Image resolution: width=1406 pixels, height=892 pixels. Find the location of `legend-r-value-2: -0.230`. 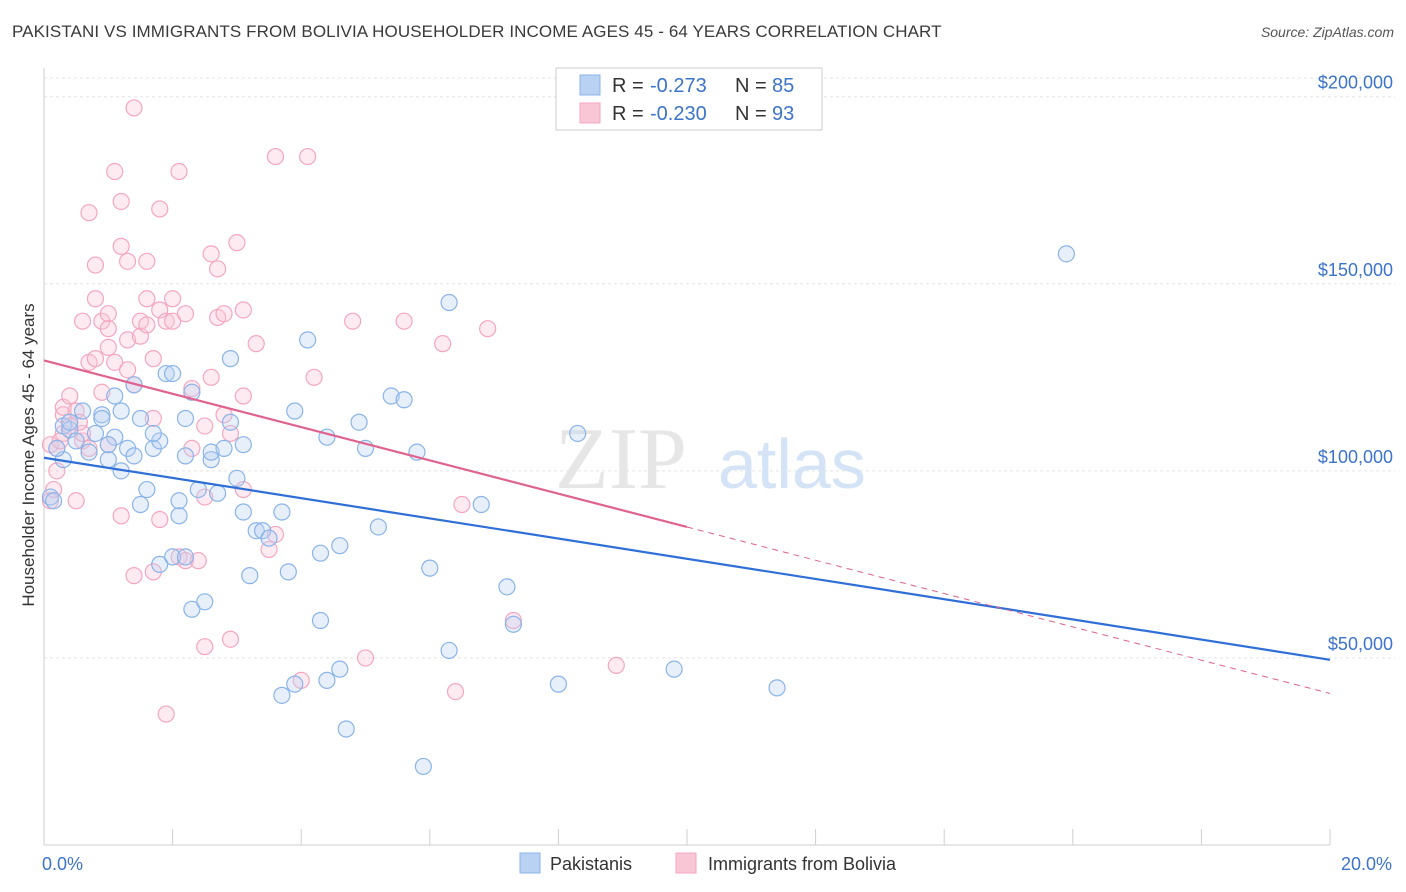

legend-r-value-2: -0.230 is located at coordinates (678, 114).